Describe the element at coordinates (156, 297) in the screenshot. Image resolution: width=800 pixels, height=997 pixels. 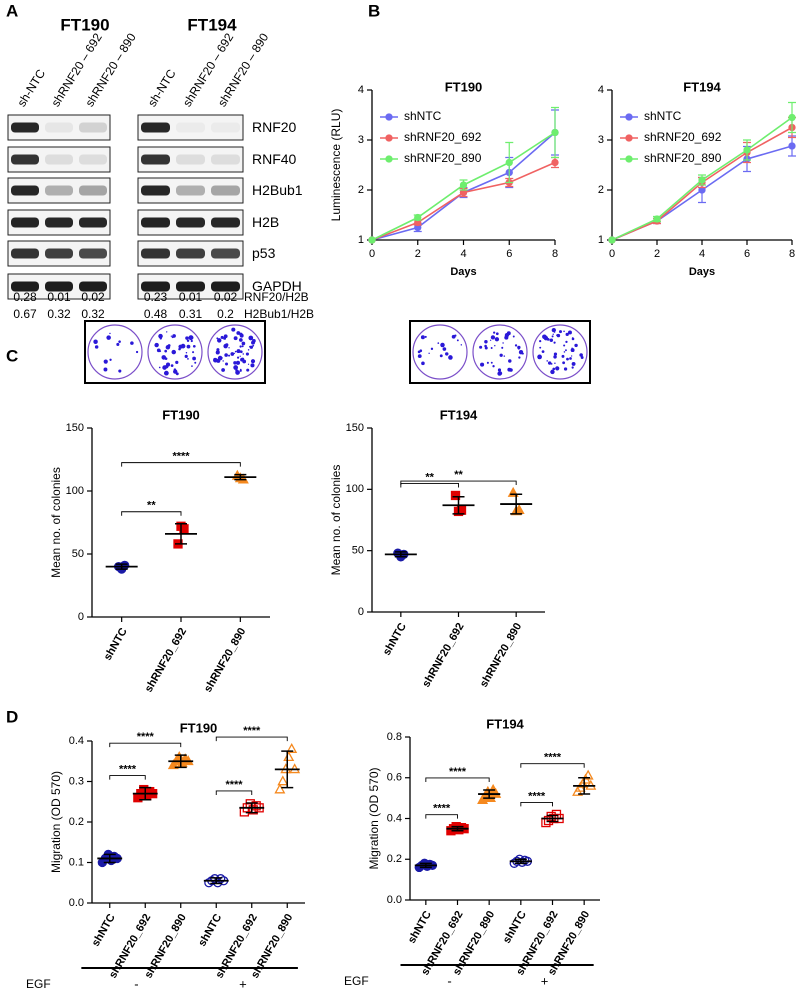
I see `ratio-value: 0.23` at that location.